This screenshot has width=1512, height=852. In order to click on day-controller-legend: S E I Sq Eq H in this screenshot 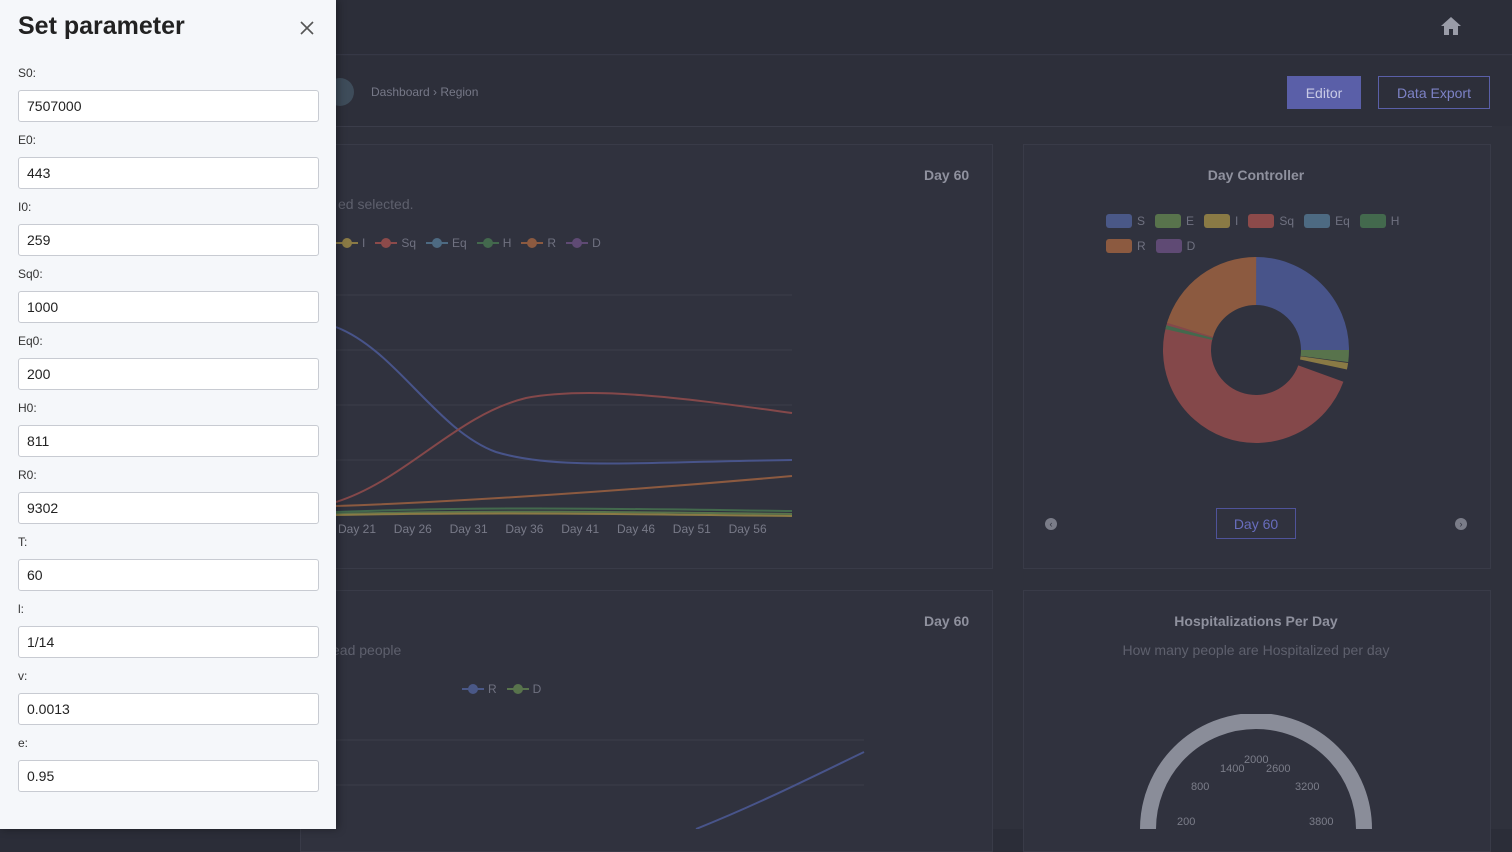, I will do `click(1257, 221)`.